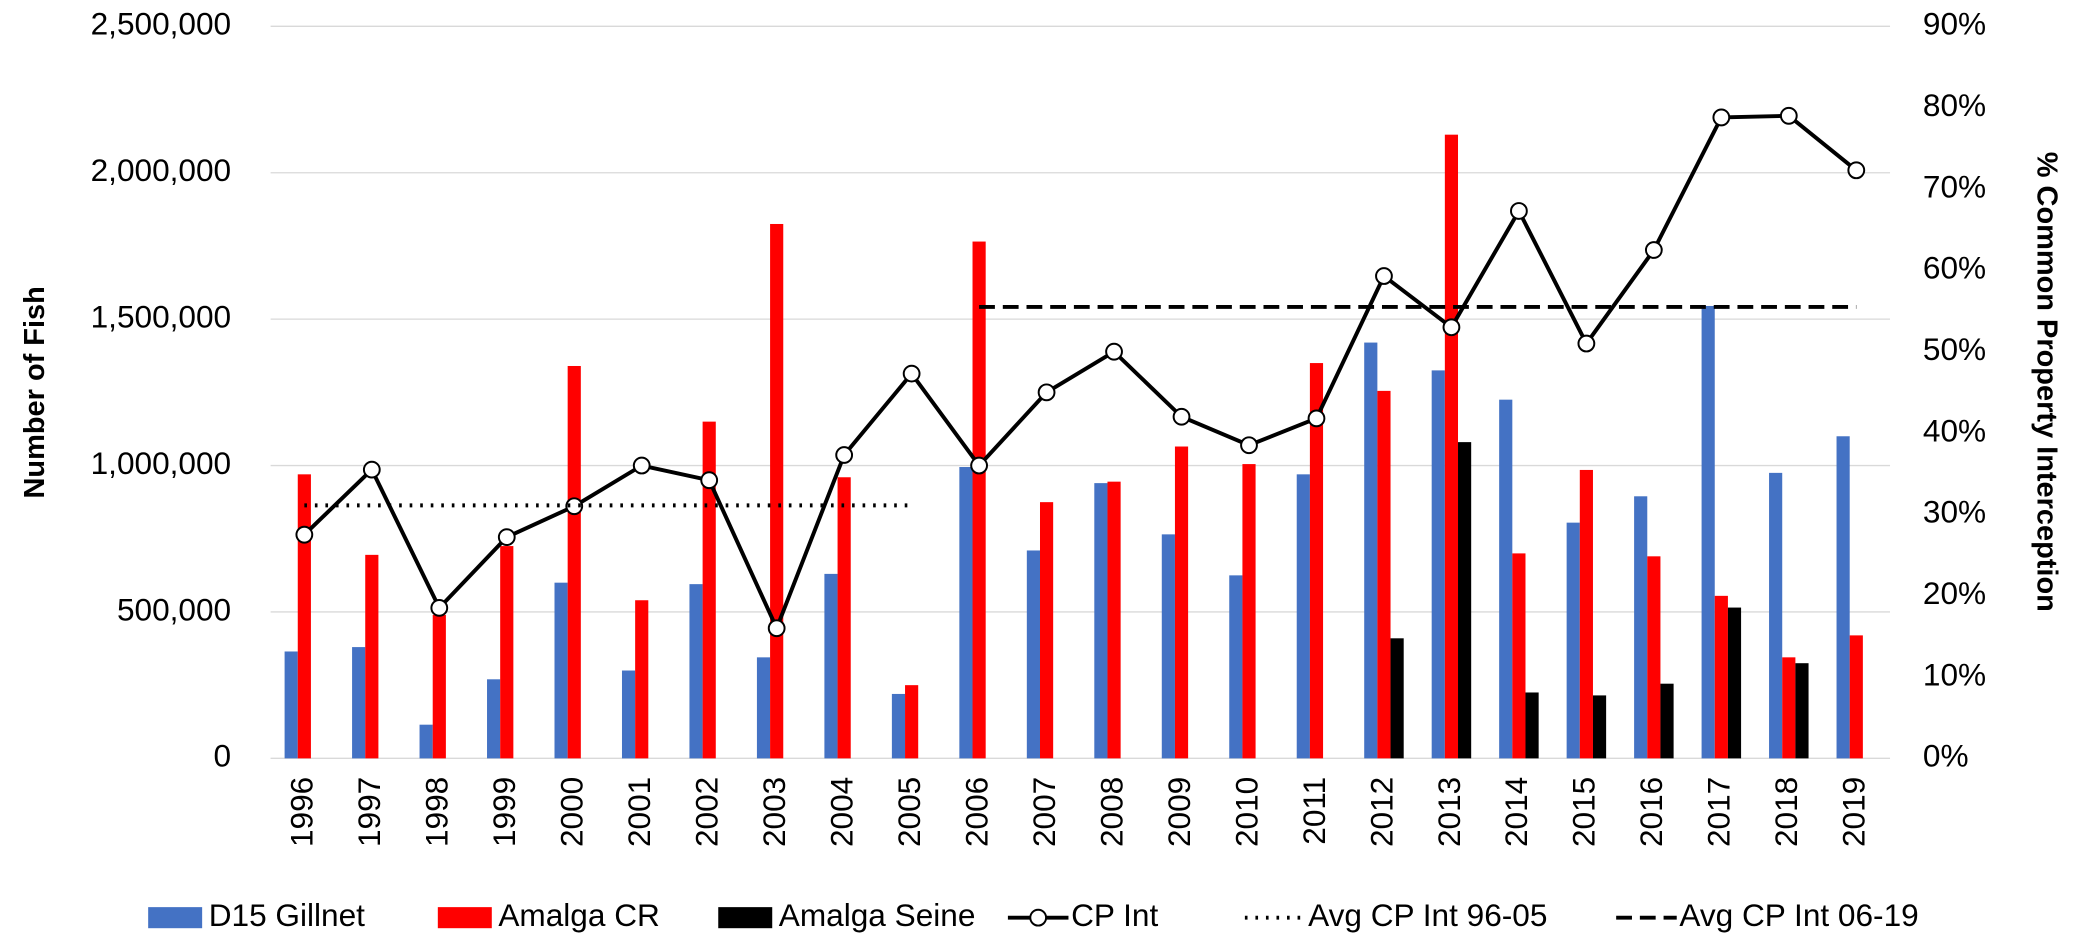 The image size is (2079, 944). Describe the element at coordinates (1719, 812) in the screenshot. I see `x-tick-label: 2017` at that location.